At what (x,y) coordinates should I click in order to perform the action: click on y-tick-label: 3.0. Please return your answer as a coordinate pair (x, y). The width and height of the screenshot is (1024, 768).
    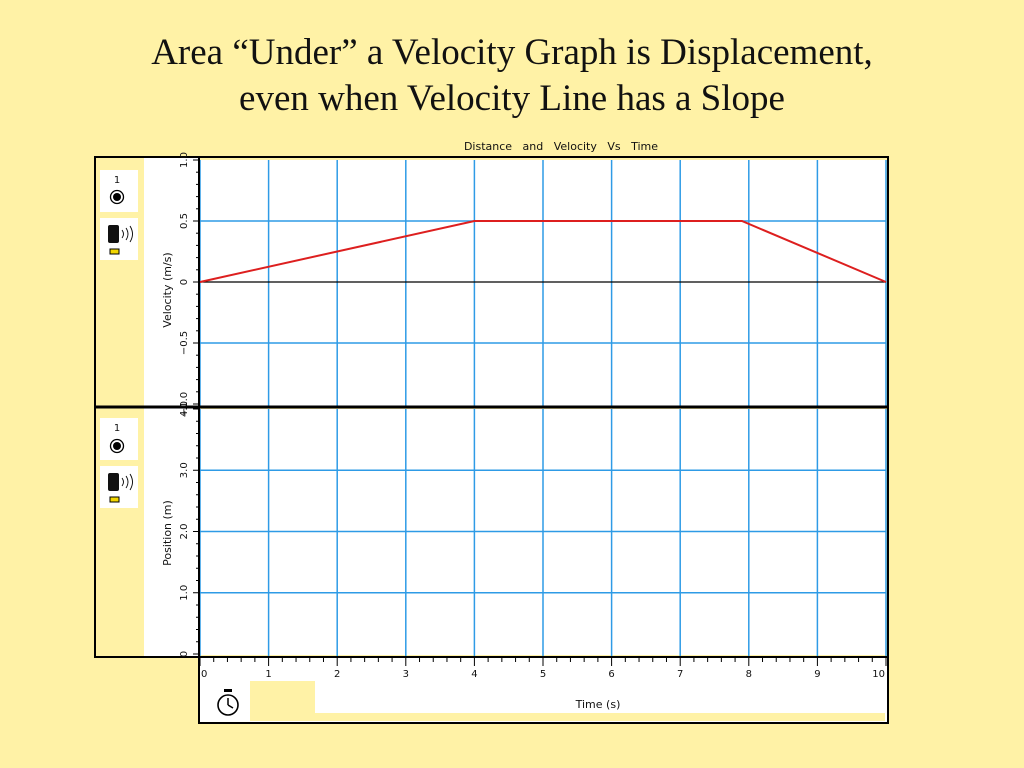
    Looking at the image, I should click on (184, 470).